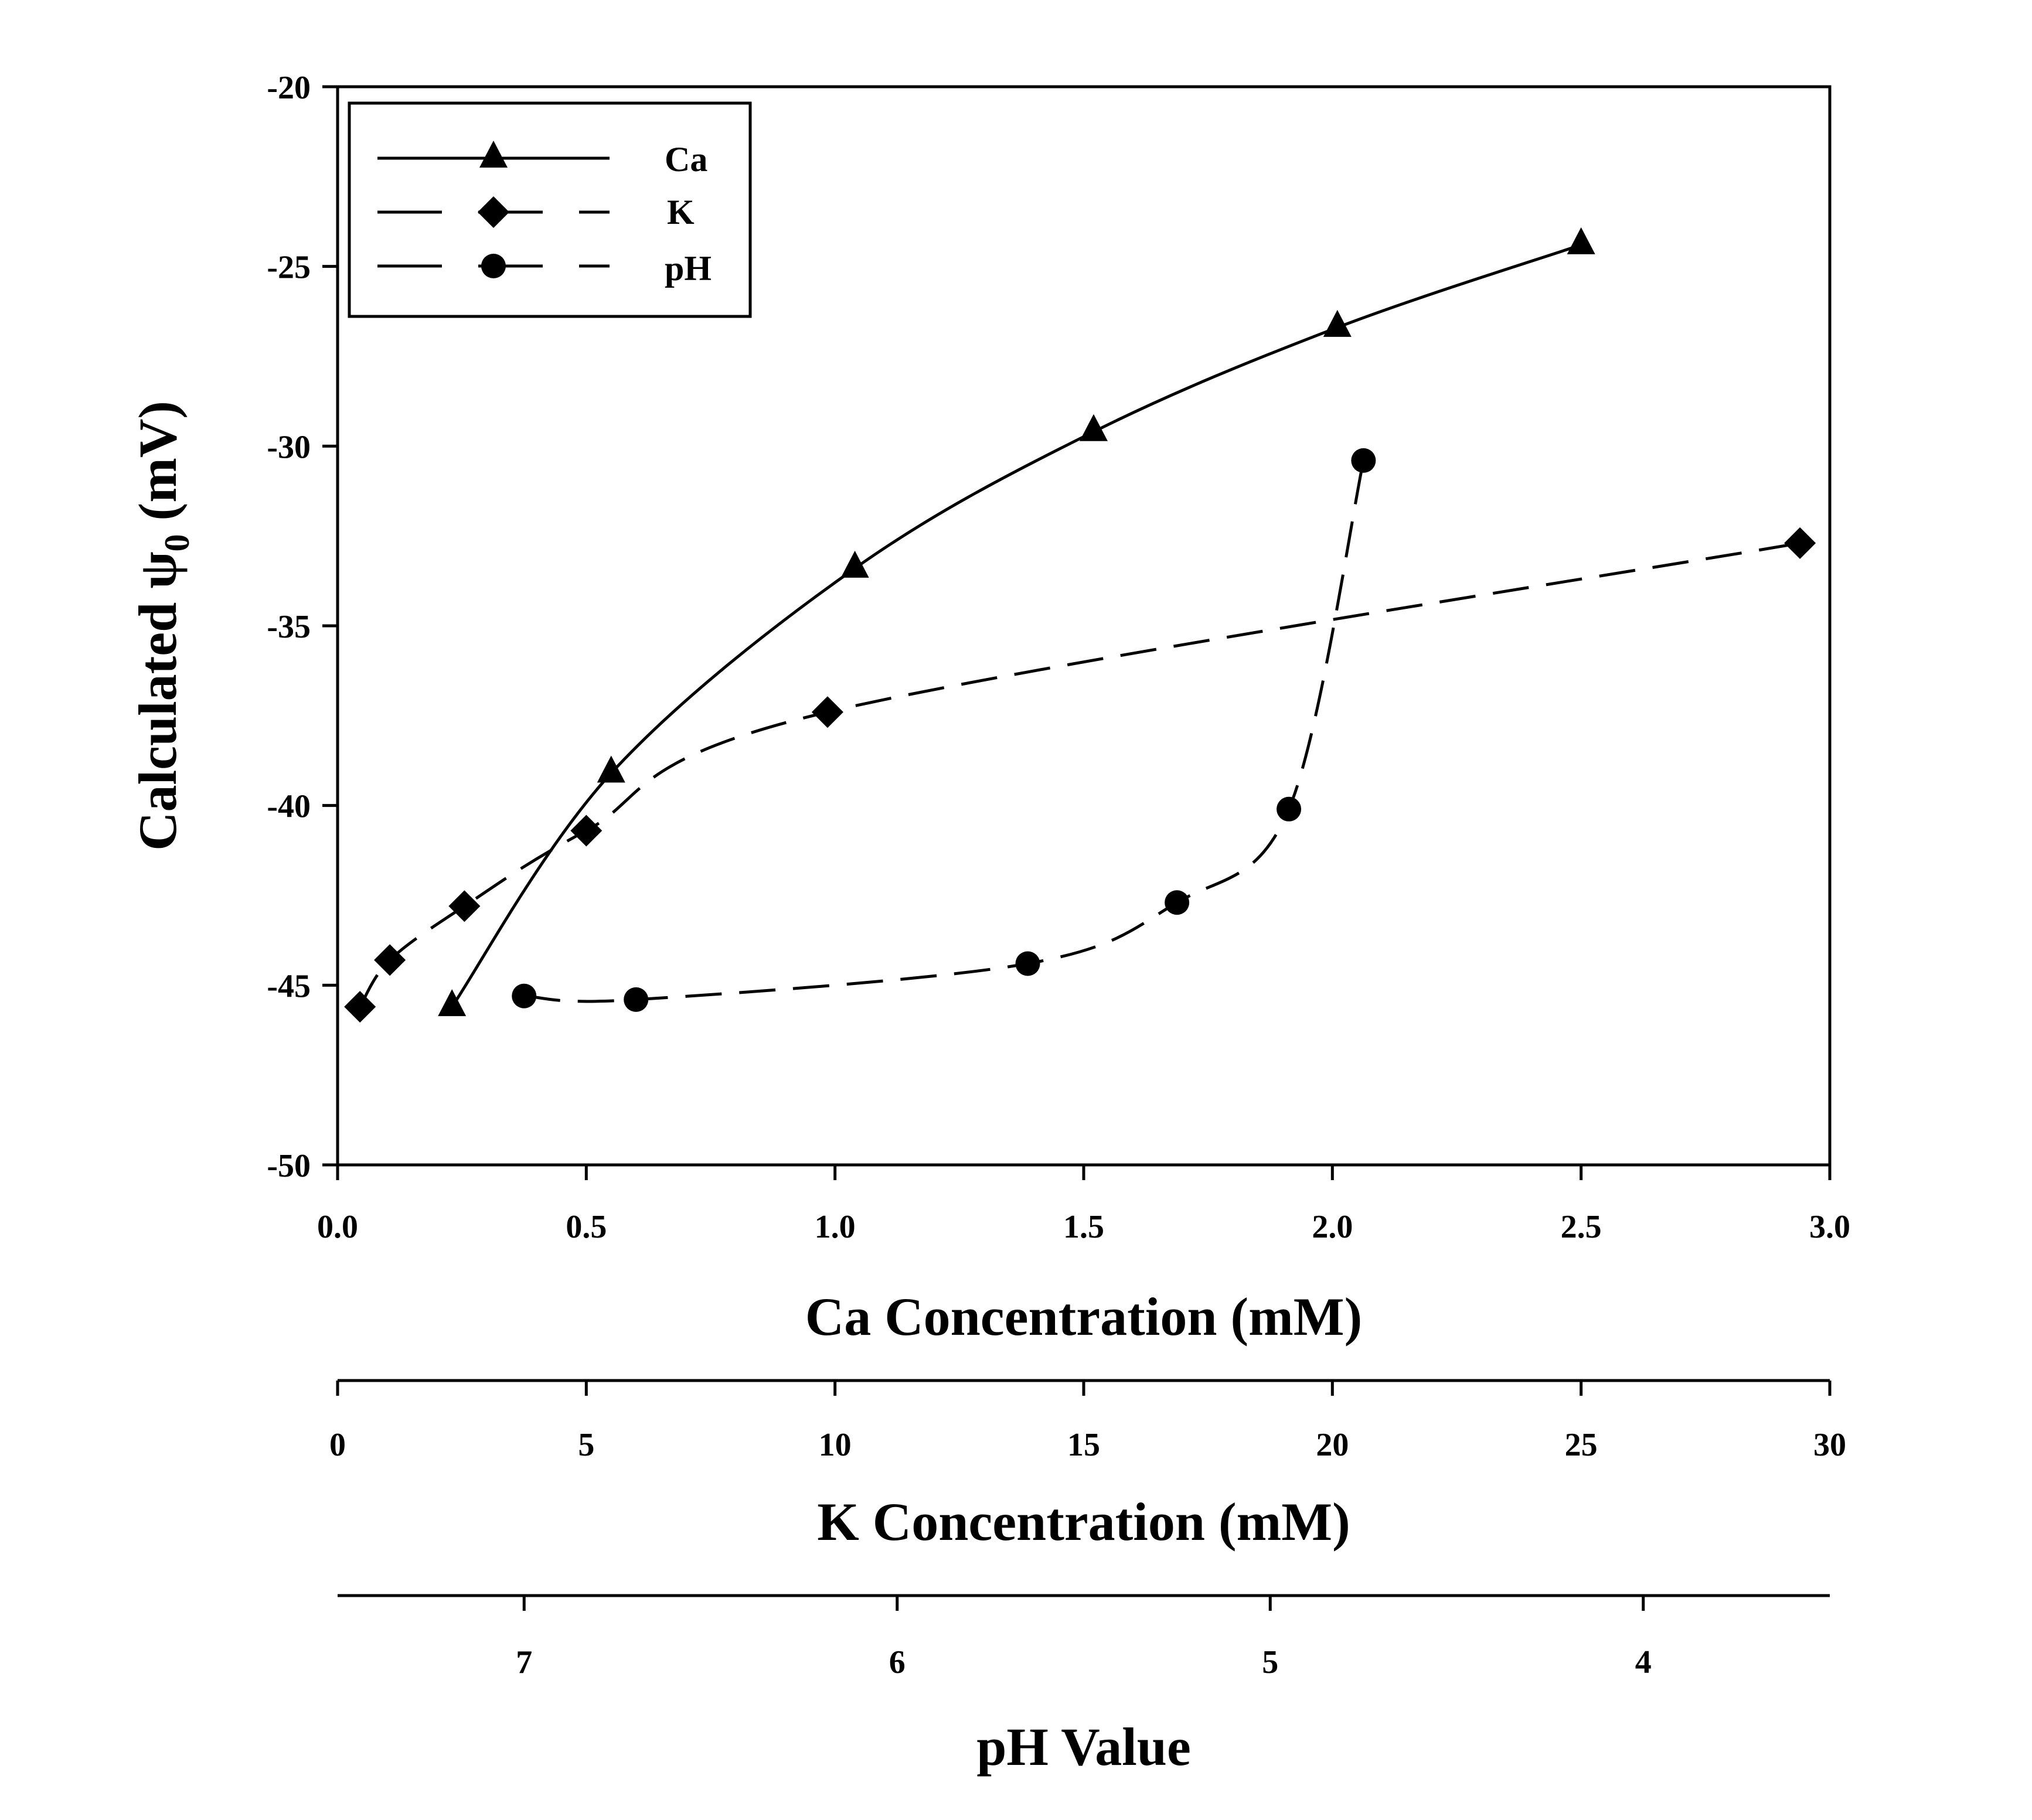  I want to click on y-tick-label: -35, so click(289, 627).